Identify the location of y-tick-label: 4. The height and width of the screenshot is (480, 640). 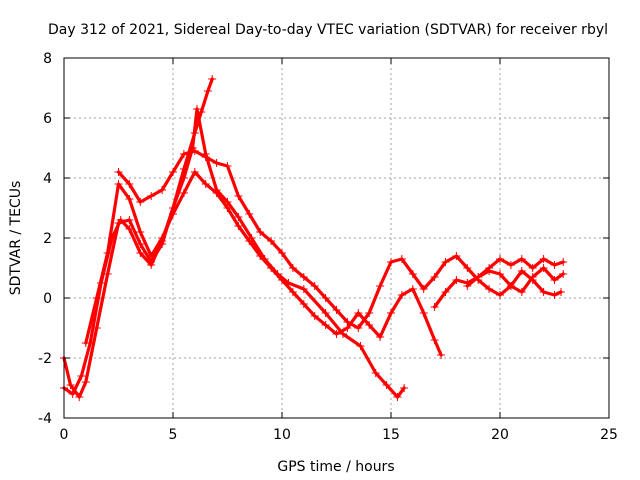
(47, 179).